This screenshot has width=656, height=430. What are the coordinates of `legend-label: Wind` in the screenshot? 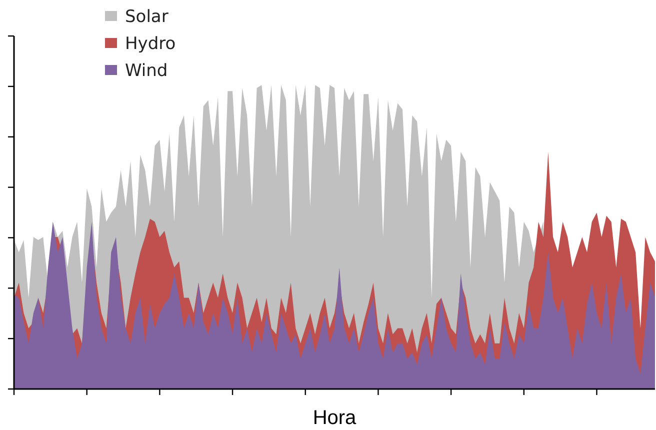 It's located at (146, 71).